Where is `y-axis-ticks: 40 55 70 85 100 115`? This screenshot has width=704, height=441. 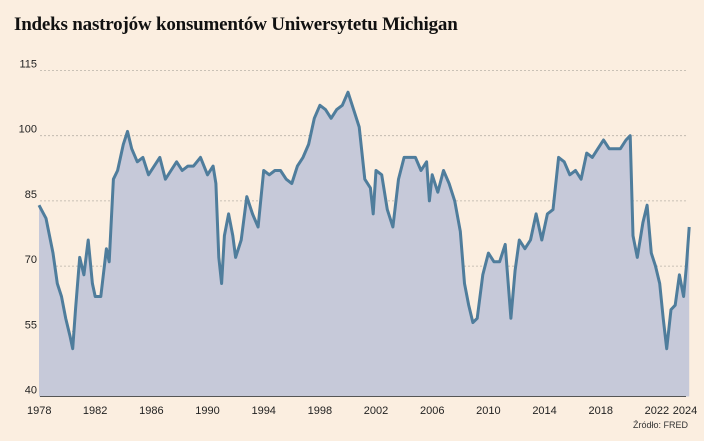
y-axis-ticks: 40 55 70 85 100 115 is located at coordinates (28, 228).